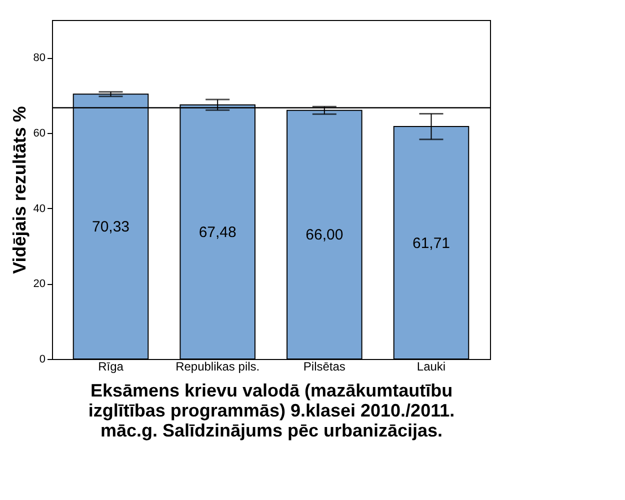 The image size is (625, 500). I want to click on y-tick-label: 0, so click(42, 360).